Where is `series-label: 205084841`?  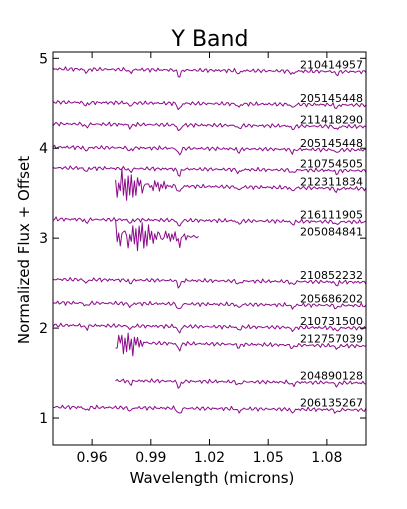
series-label: 205084841 is located at coordinates (331, 232).